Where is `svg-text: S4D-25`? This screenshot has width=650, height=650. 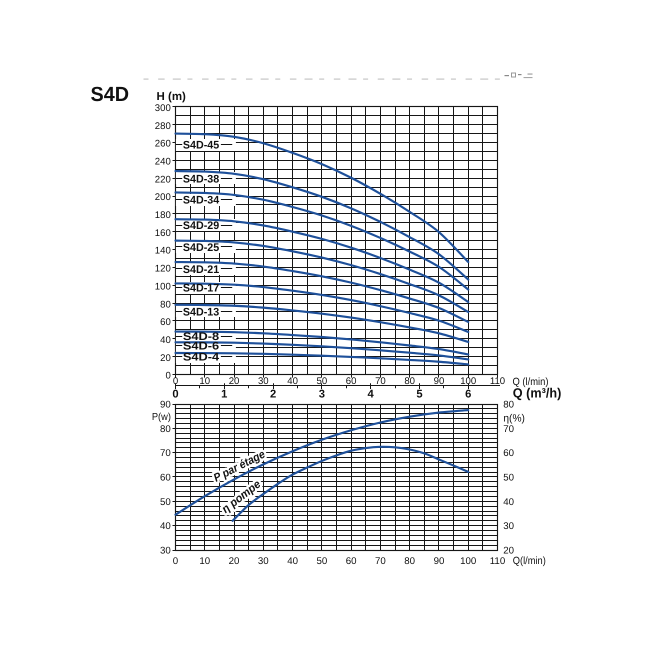
svg-text: S4D-25 is located at coordinates (201, 248).